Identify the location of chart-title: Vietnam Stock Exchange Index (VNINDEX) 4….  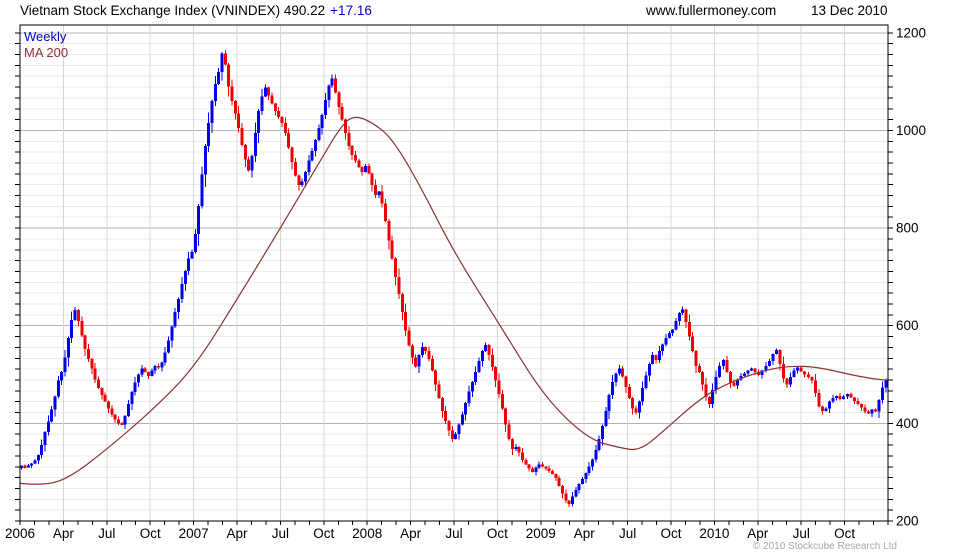
(196, 10).